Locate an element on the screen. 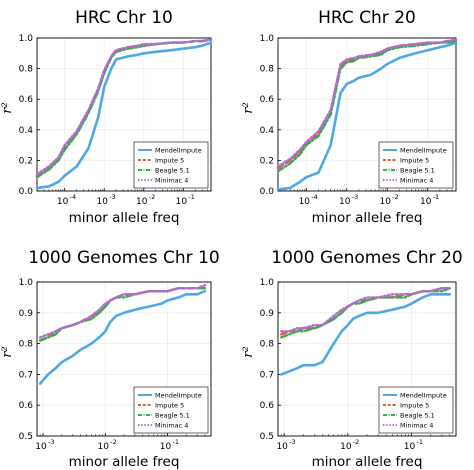 The height and width of the screenshot is (470, 474). chart-title: 1000 Genomes Chr 20 is located at coordinates (366, 258).